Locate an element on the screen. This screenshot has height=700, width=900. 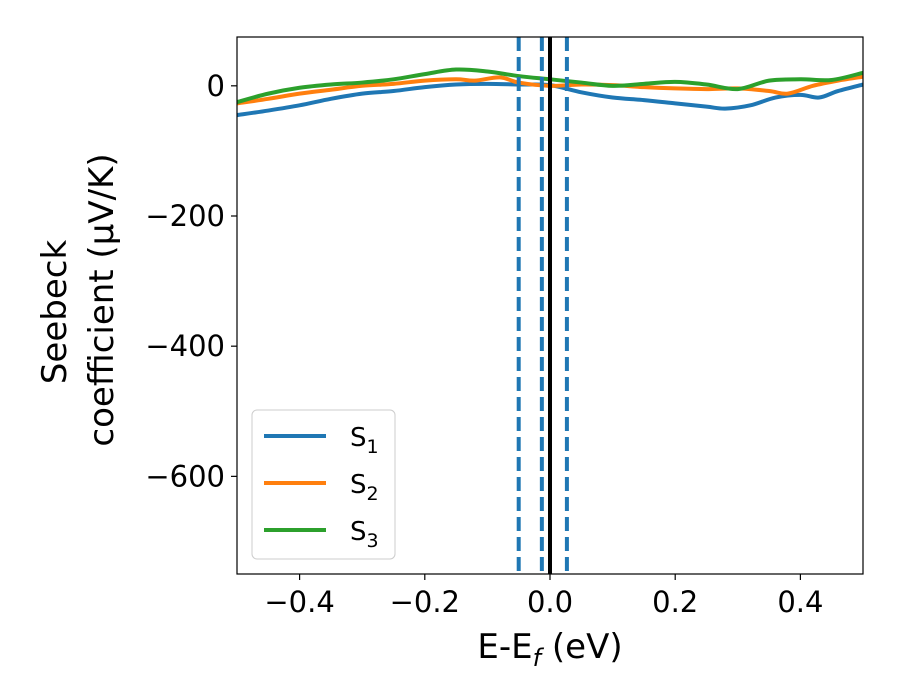
x-tick-label: 0.4 is located at coordinates (800, 602).